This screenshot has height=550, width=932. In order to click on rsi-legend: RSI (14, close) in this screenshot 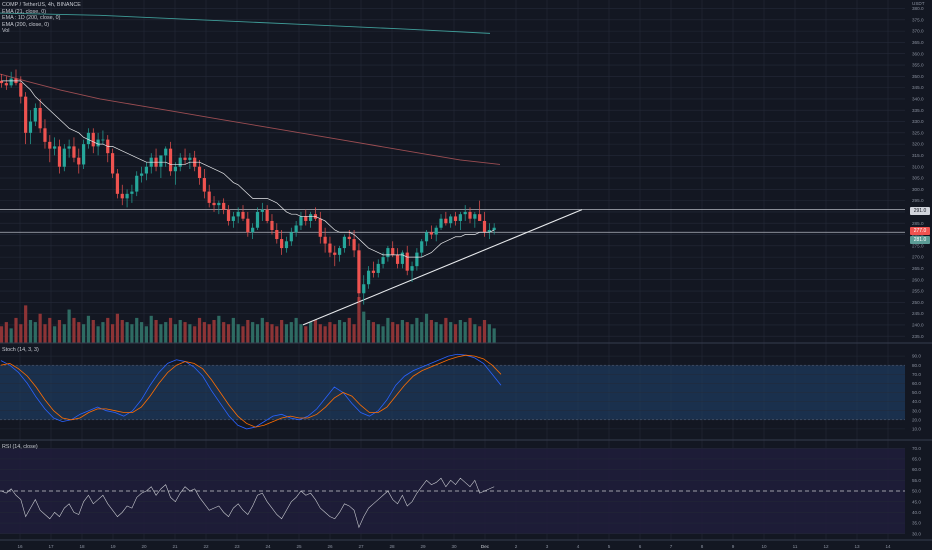, I will do `click(20, 447)`.